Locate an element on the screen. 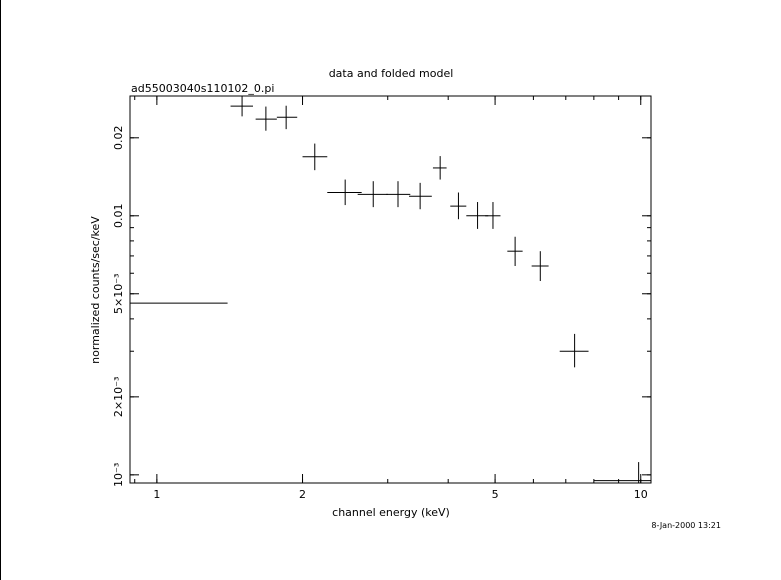 The height and width of the screenshot is (580, 781). x-tick-label: 1 is located at coordinates (156, 494).